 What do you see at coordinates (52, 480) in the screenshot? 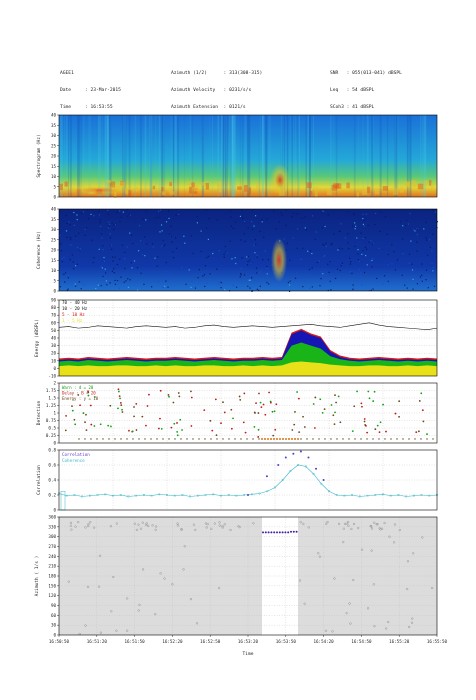
I see `correlation-y-tick-label: 0.4` at bounding box center [52, 480].